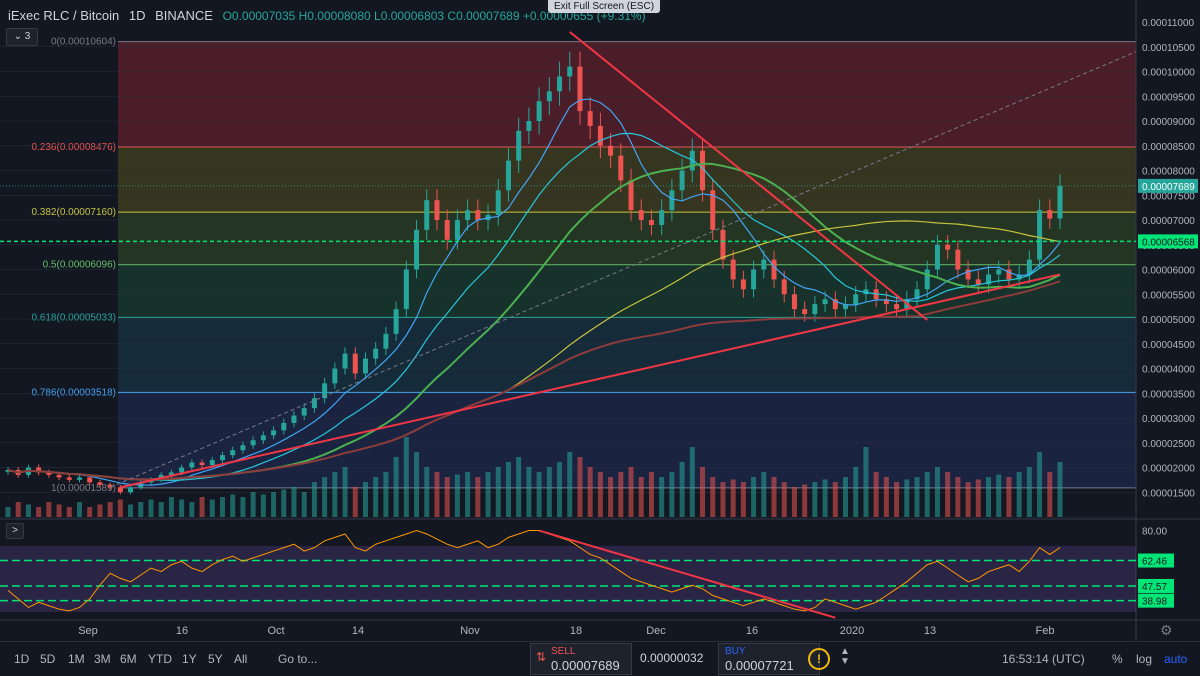  Describe the element at coordinates (1166, 630) in the screenshot. I see `gear-icon: ⚙` at that location.